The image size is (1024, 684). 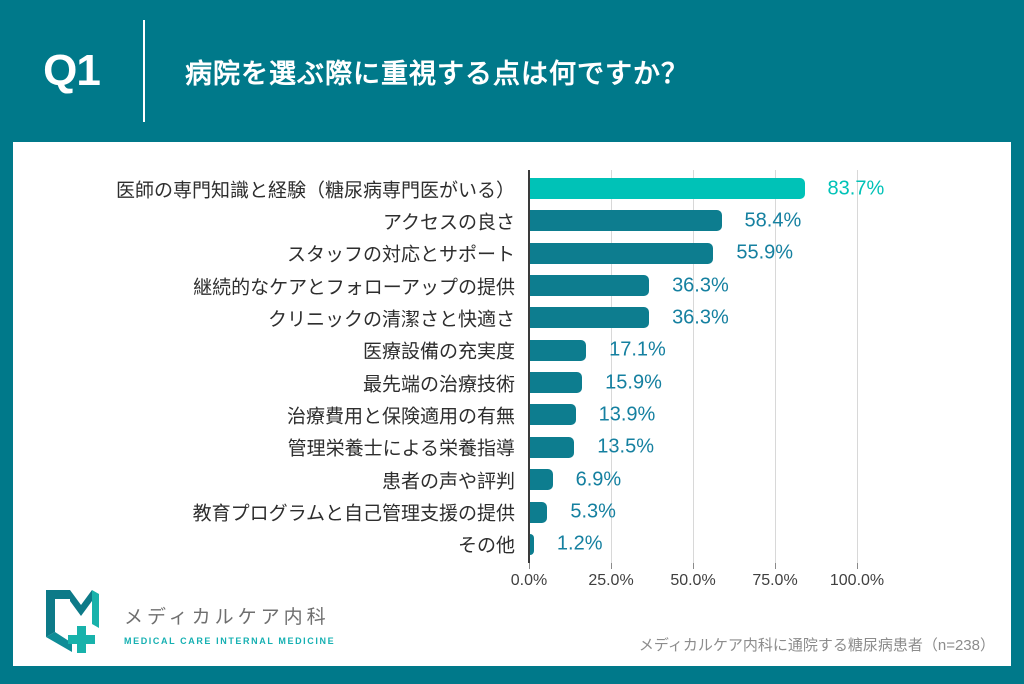 What do you see at coordinates (773, 220) in the screenshot?
I see `value-label: 58.4%` at bounding box center [773, 220].